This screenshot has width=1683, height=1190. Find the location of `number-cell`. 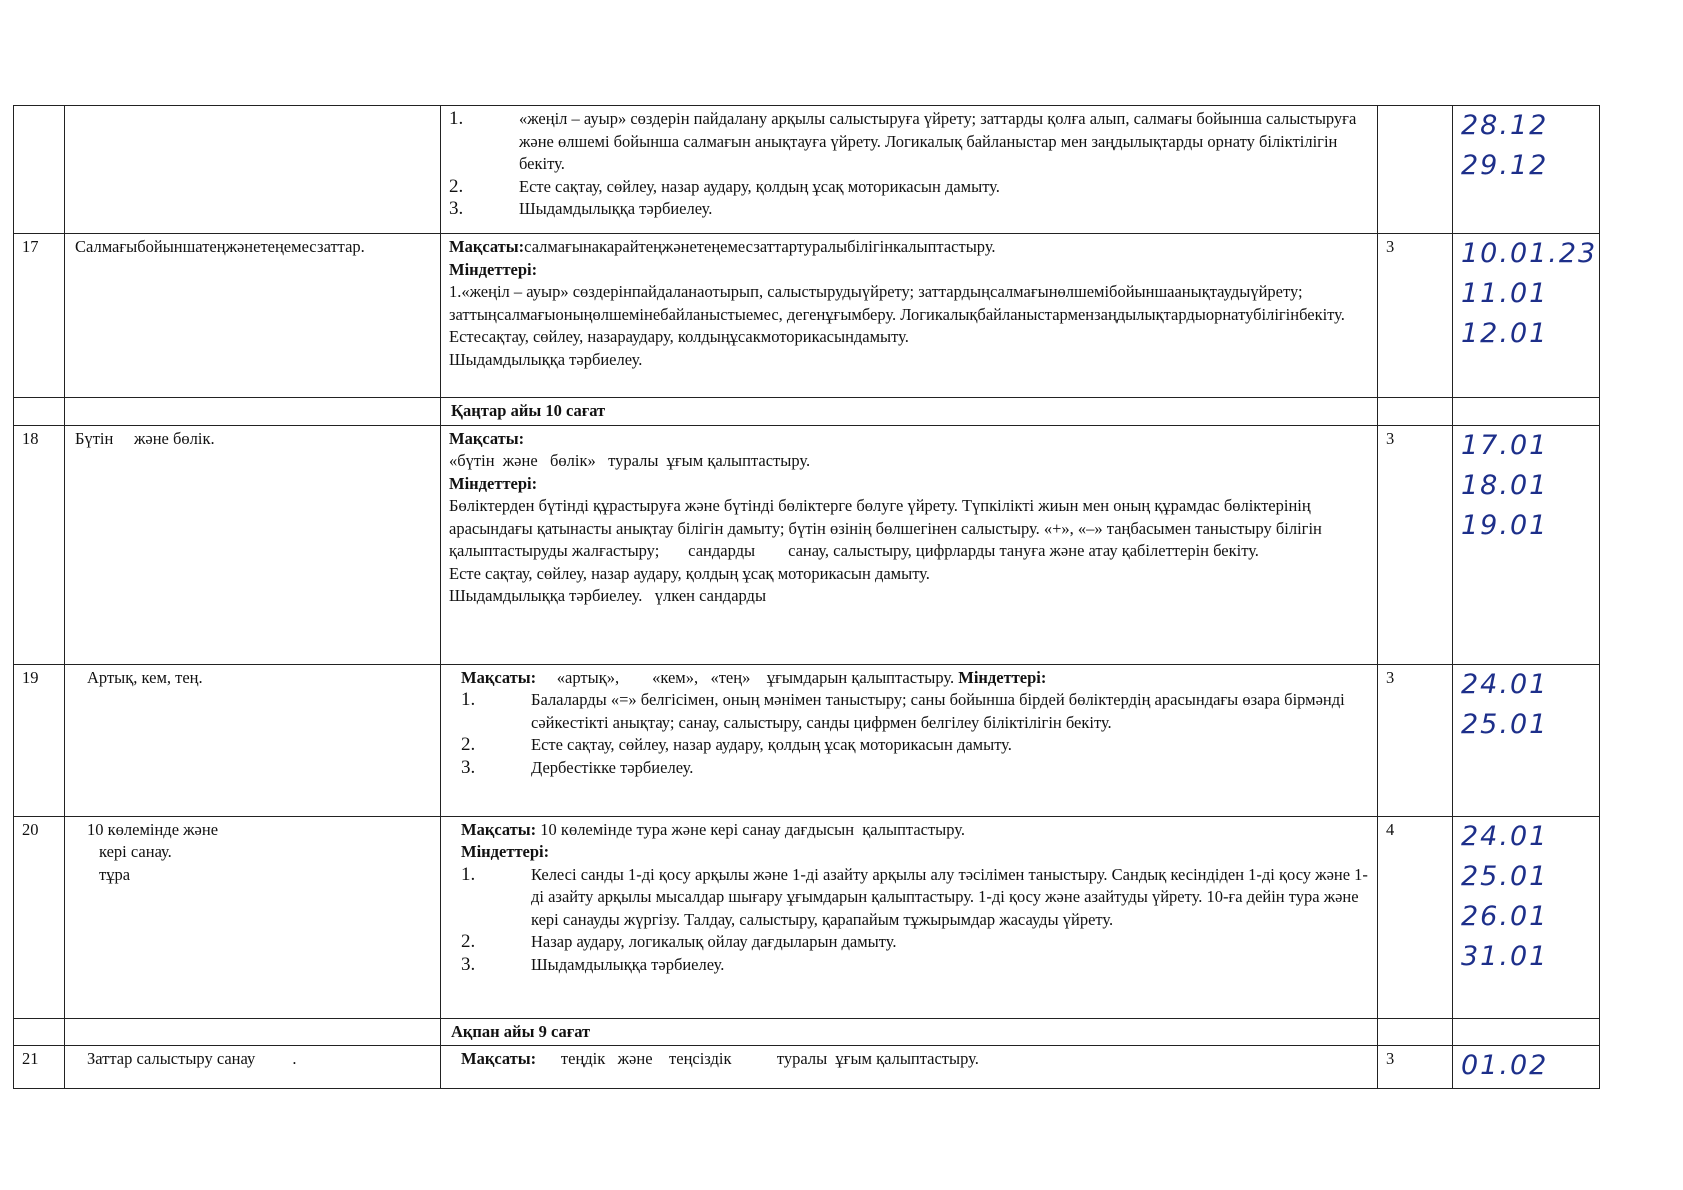

number-cell is located at coordinates (39, 169).